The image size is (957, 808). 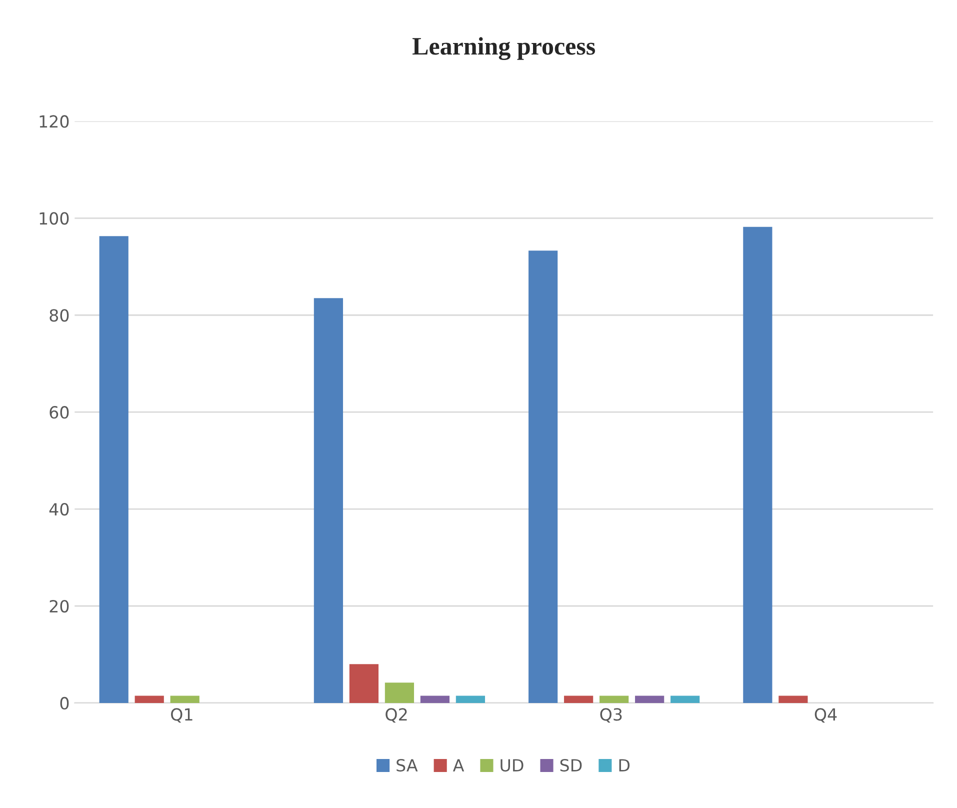 What do you see at coordinates (407, 765) in the screenshot?
I see `legend-label: SA` at bounding box center [407, 765].